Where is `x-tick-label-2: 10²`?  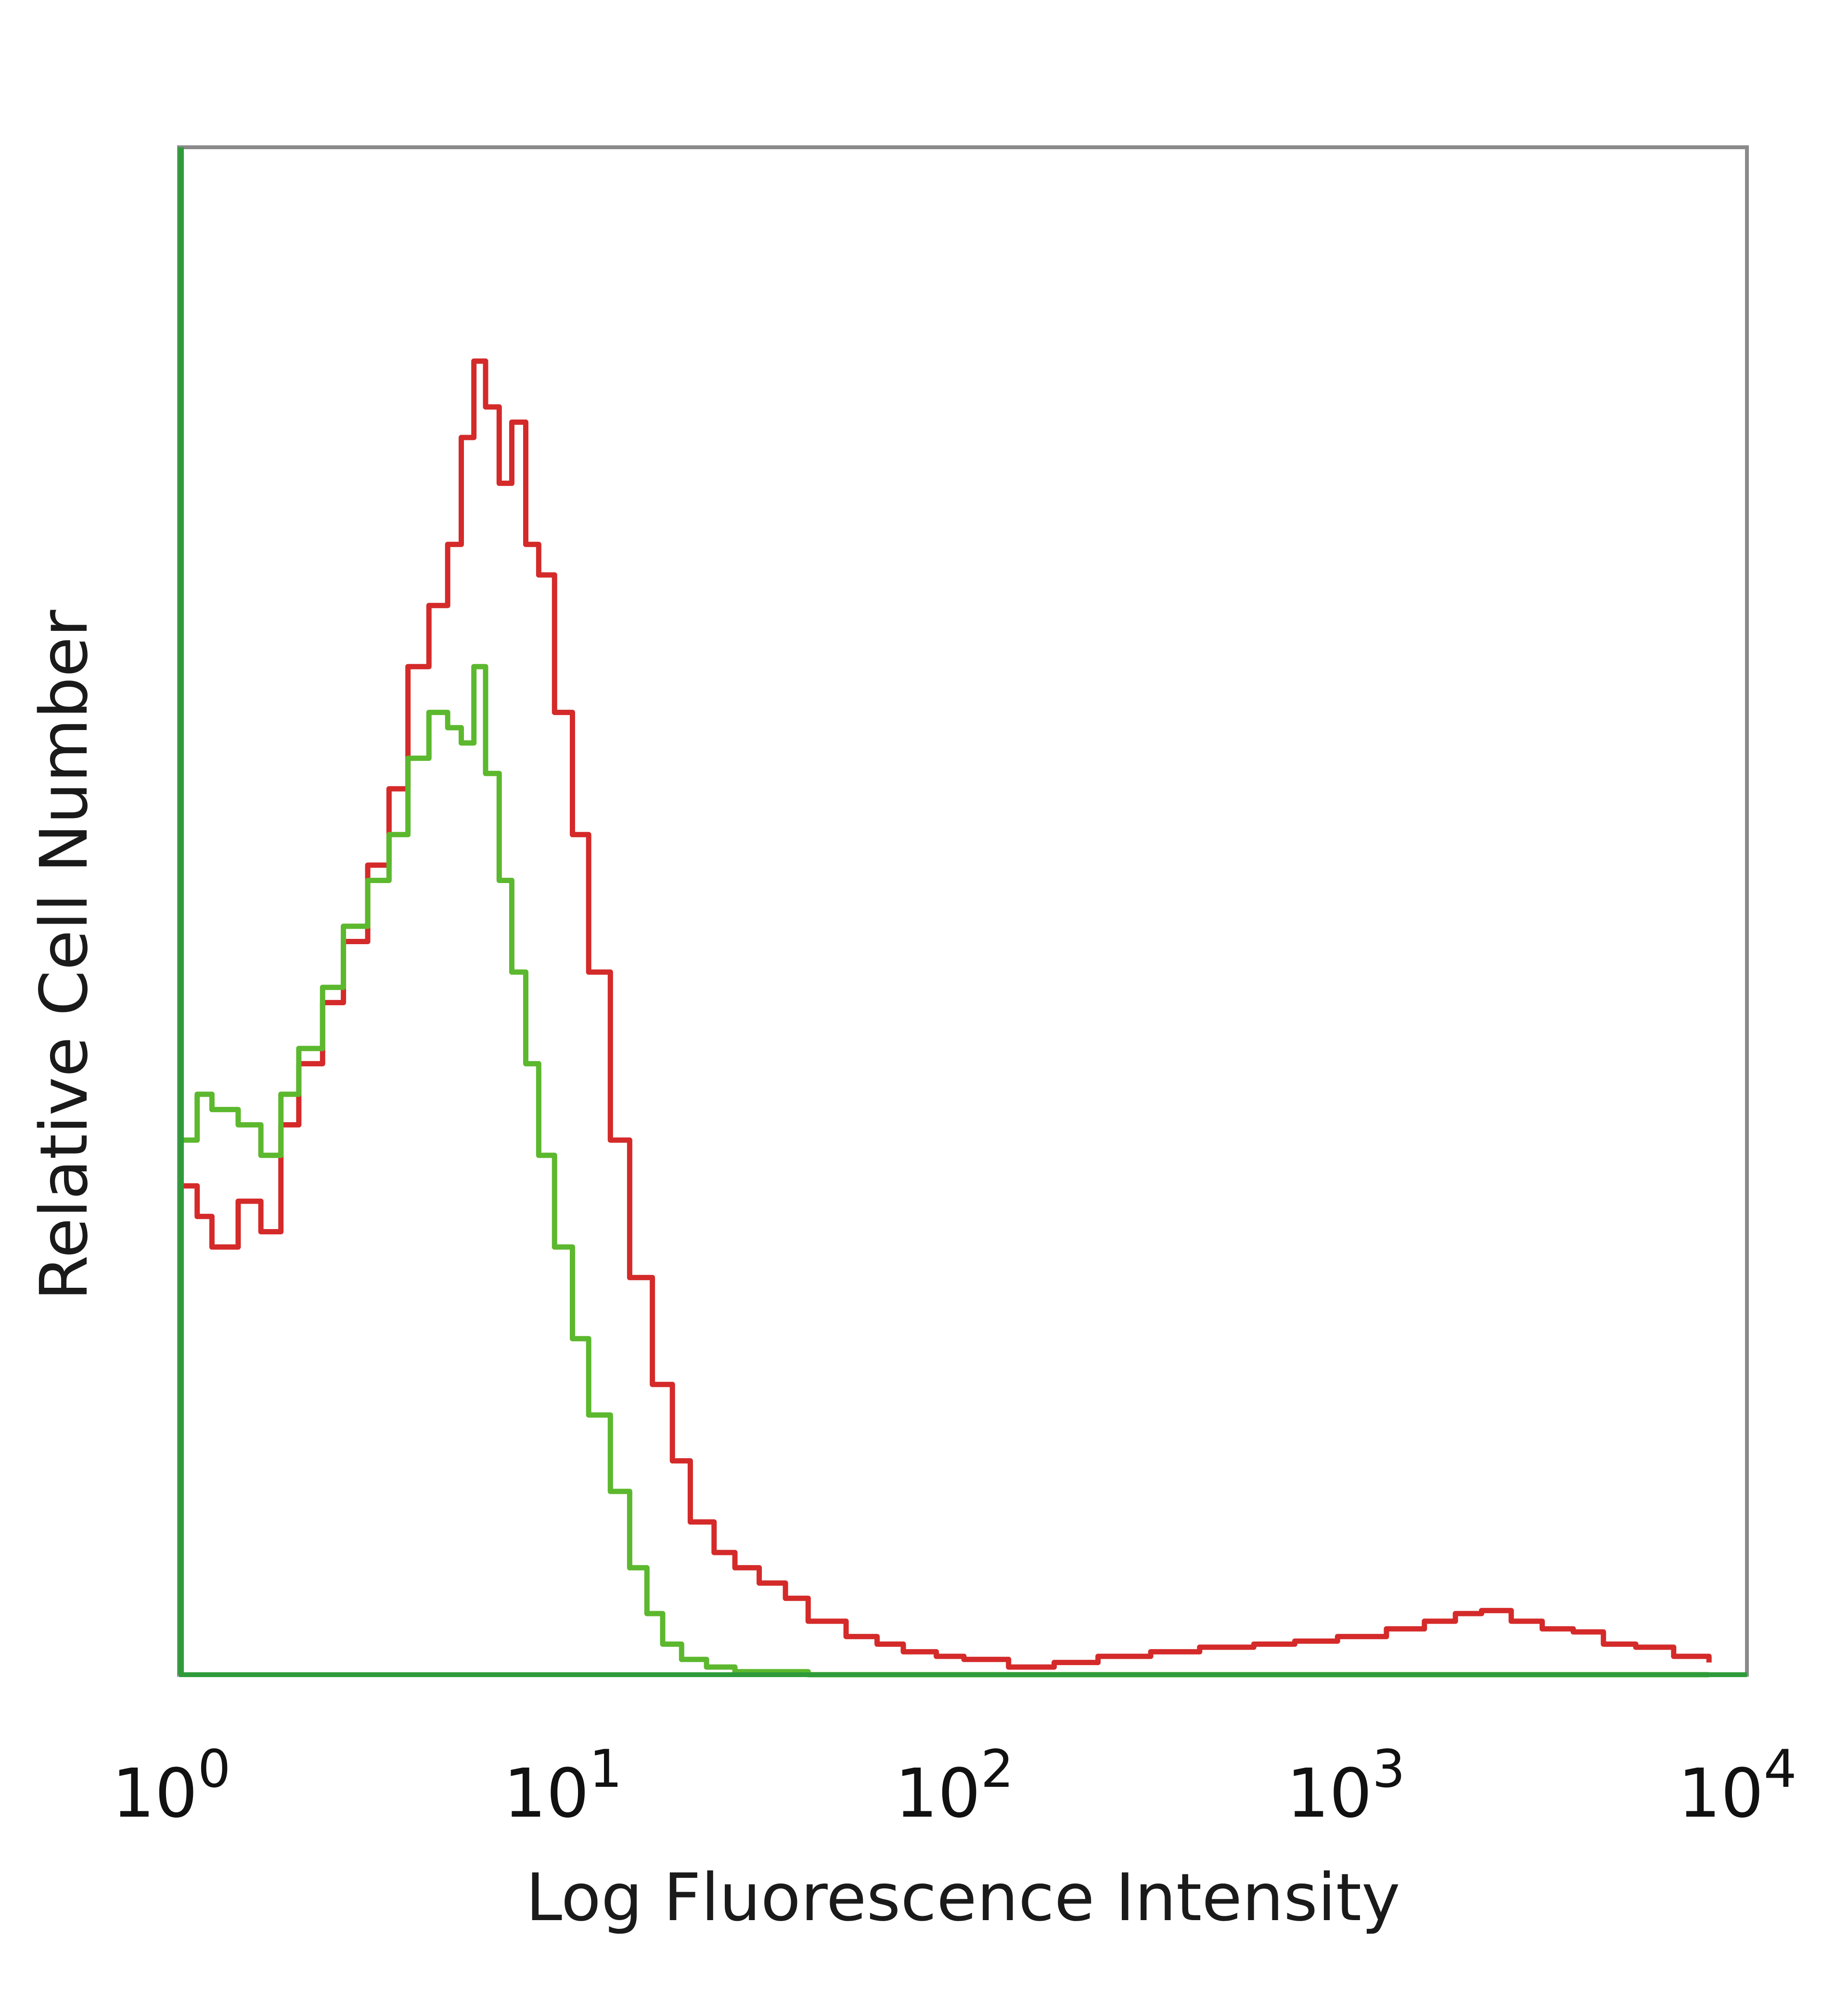
x-tick-label-2: 10² is located at coordinates (954, 1786).